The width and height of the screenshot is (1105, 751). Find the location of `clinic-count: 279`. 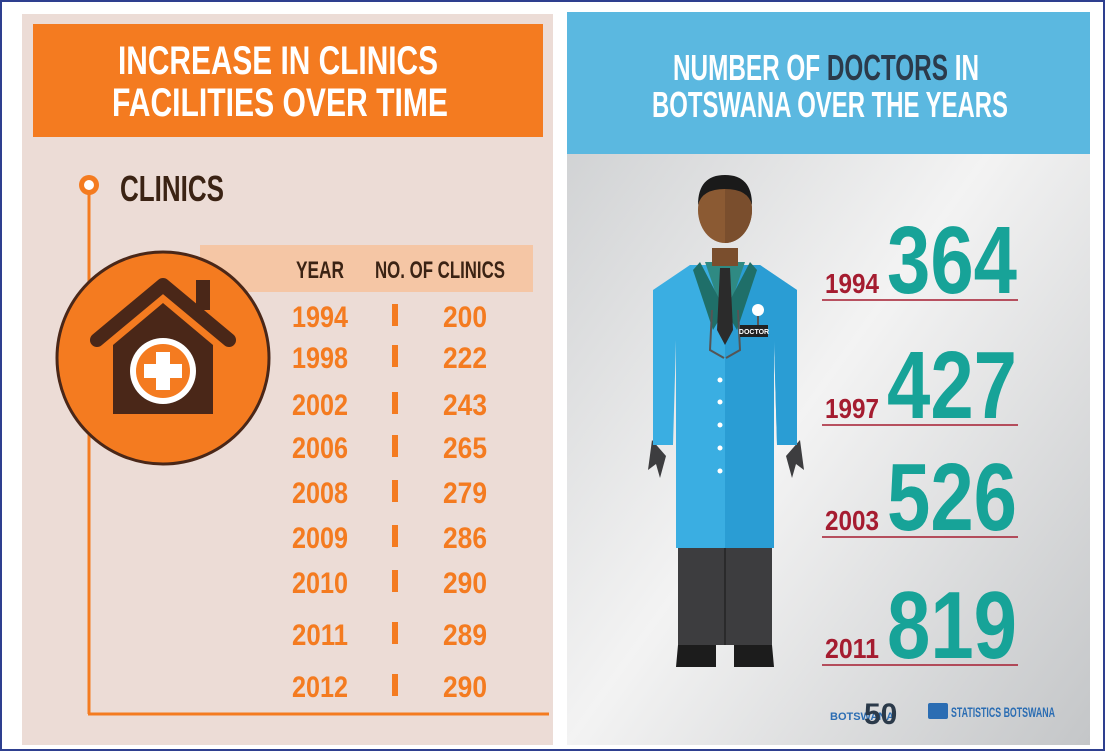

clinic-count: 279 is located at coordinates (465, 493).